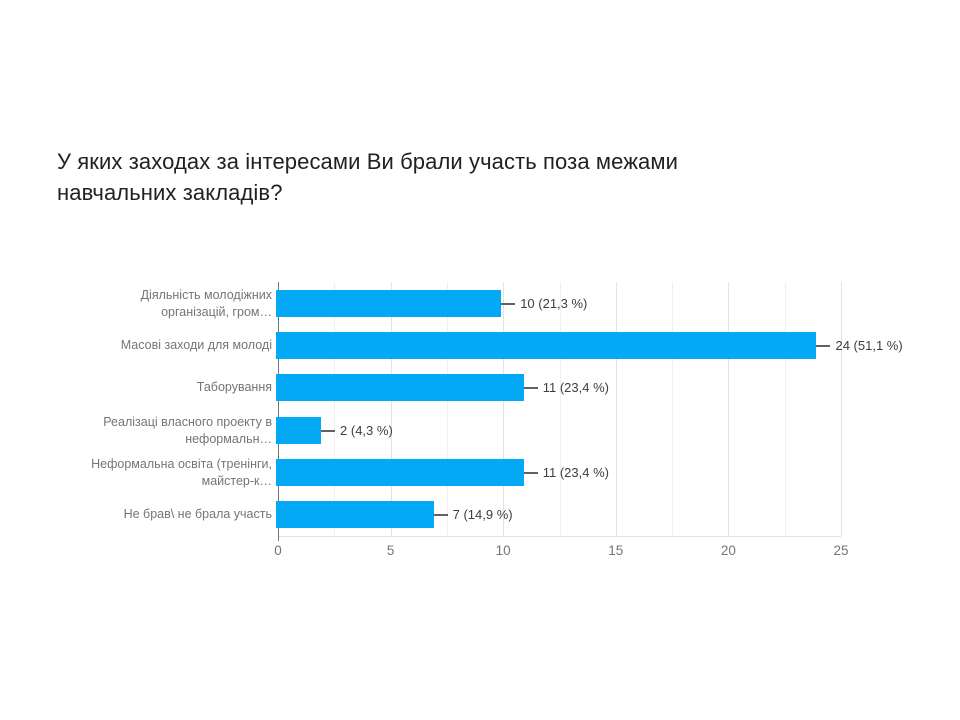 The width and height of the screenshot is (960, 720). I want to click on x-tick-label: 0, so click(278, 550).